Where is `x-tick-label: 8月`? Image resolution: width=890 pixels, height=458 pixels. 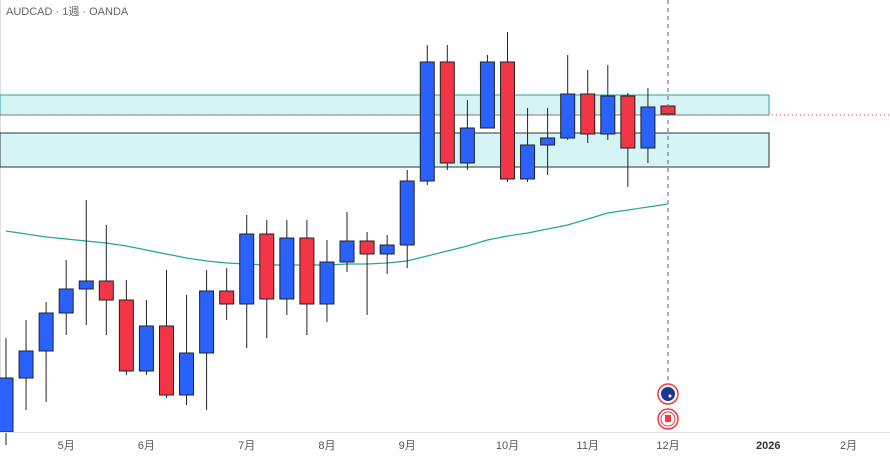 x-tick-label: 8月 is located at coordinates (326, 446).